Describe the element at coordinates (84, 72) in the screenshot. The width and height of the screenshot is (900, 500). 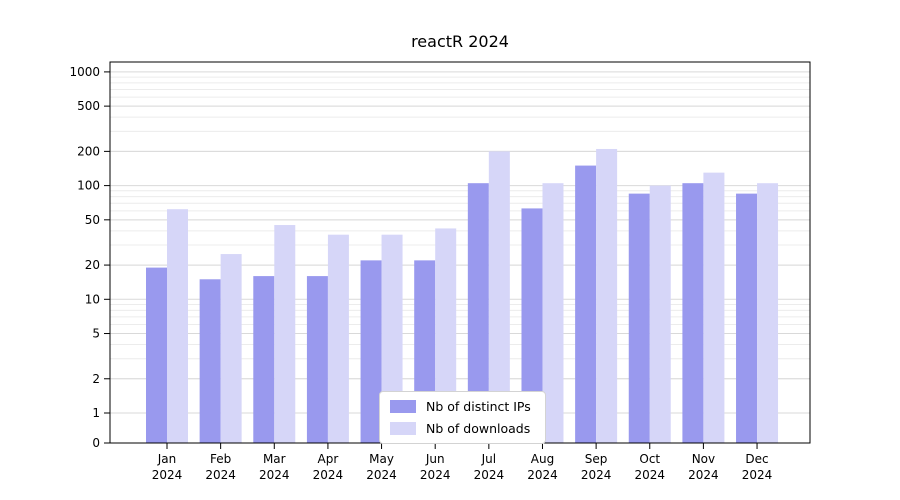
I see `y-tick-label: 1000` at that location.